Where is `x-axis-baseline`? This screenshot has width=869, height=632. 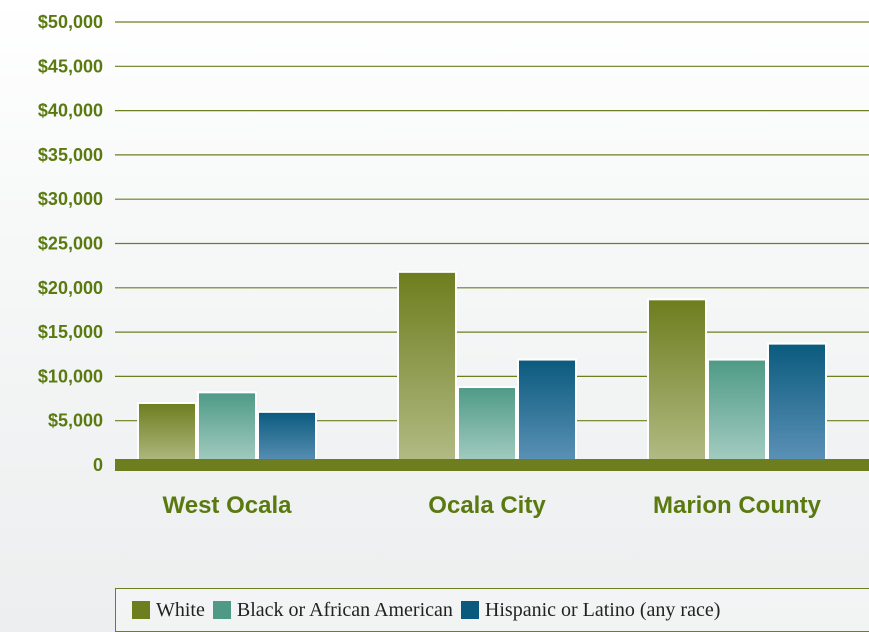 x-axis-baseline is located at coordinates (492, 465).